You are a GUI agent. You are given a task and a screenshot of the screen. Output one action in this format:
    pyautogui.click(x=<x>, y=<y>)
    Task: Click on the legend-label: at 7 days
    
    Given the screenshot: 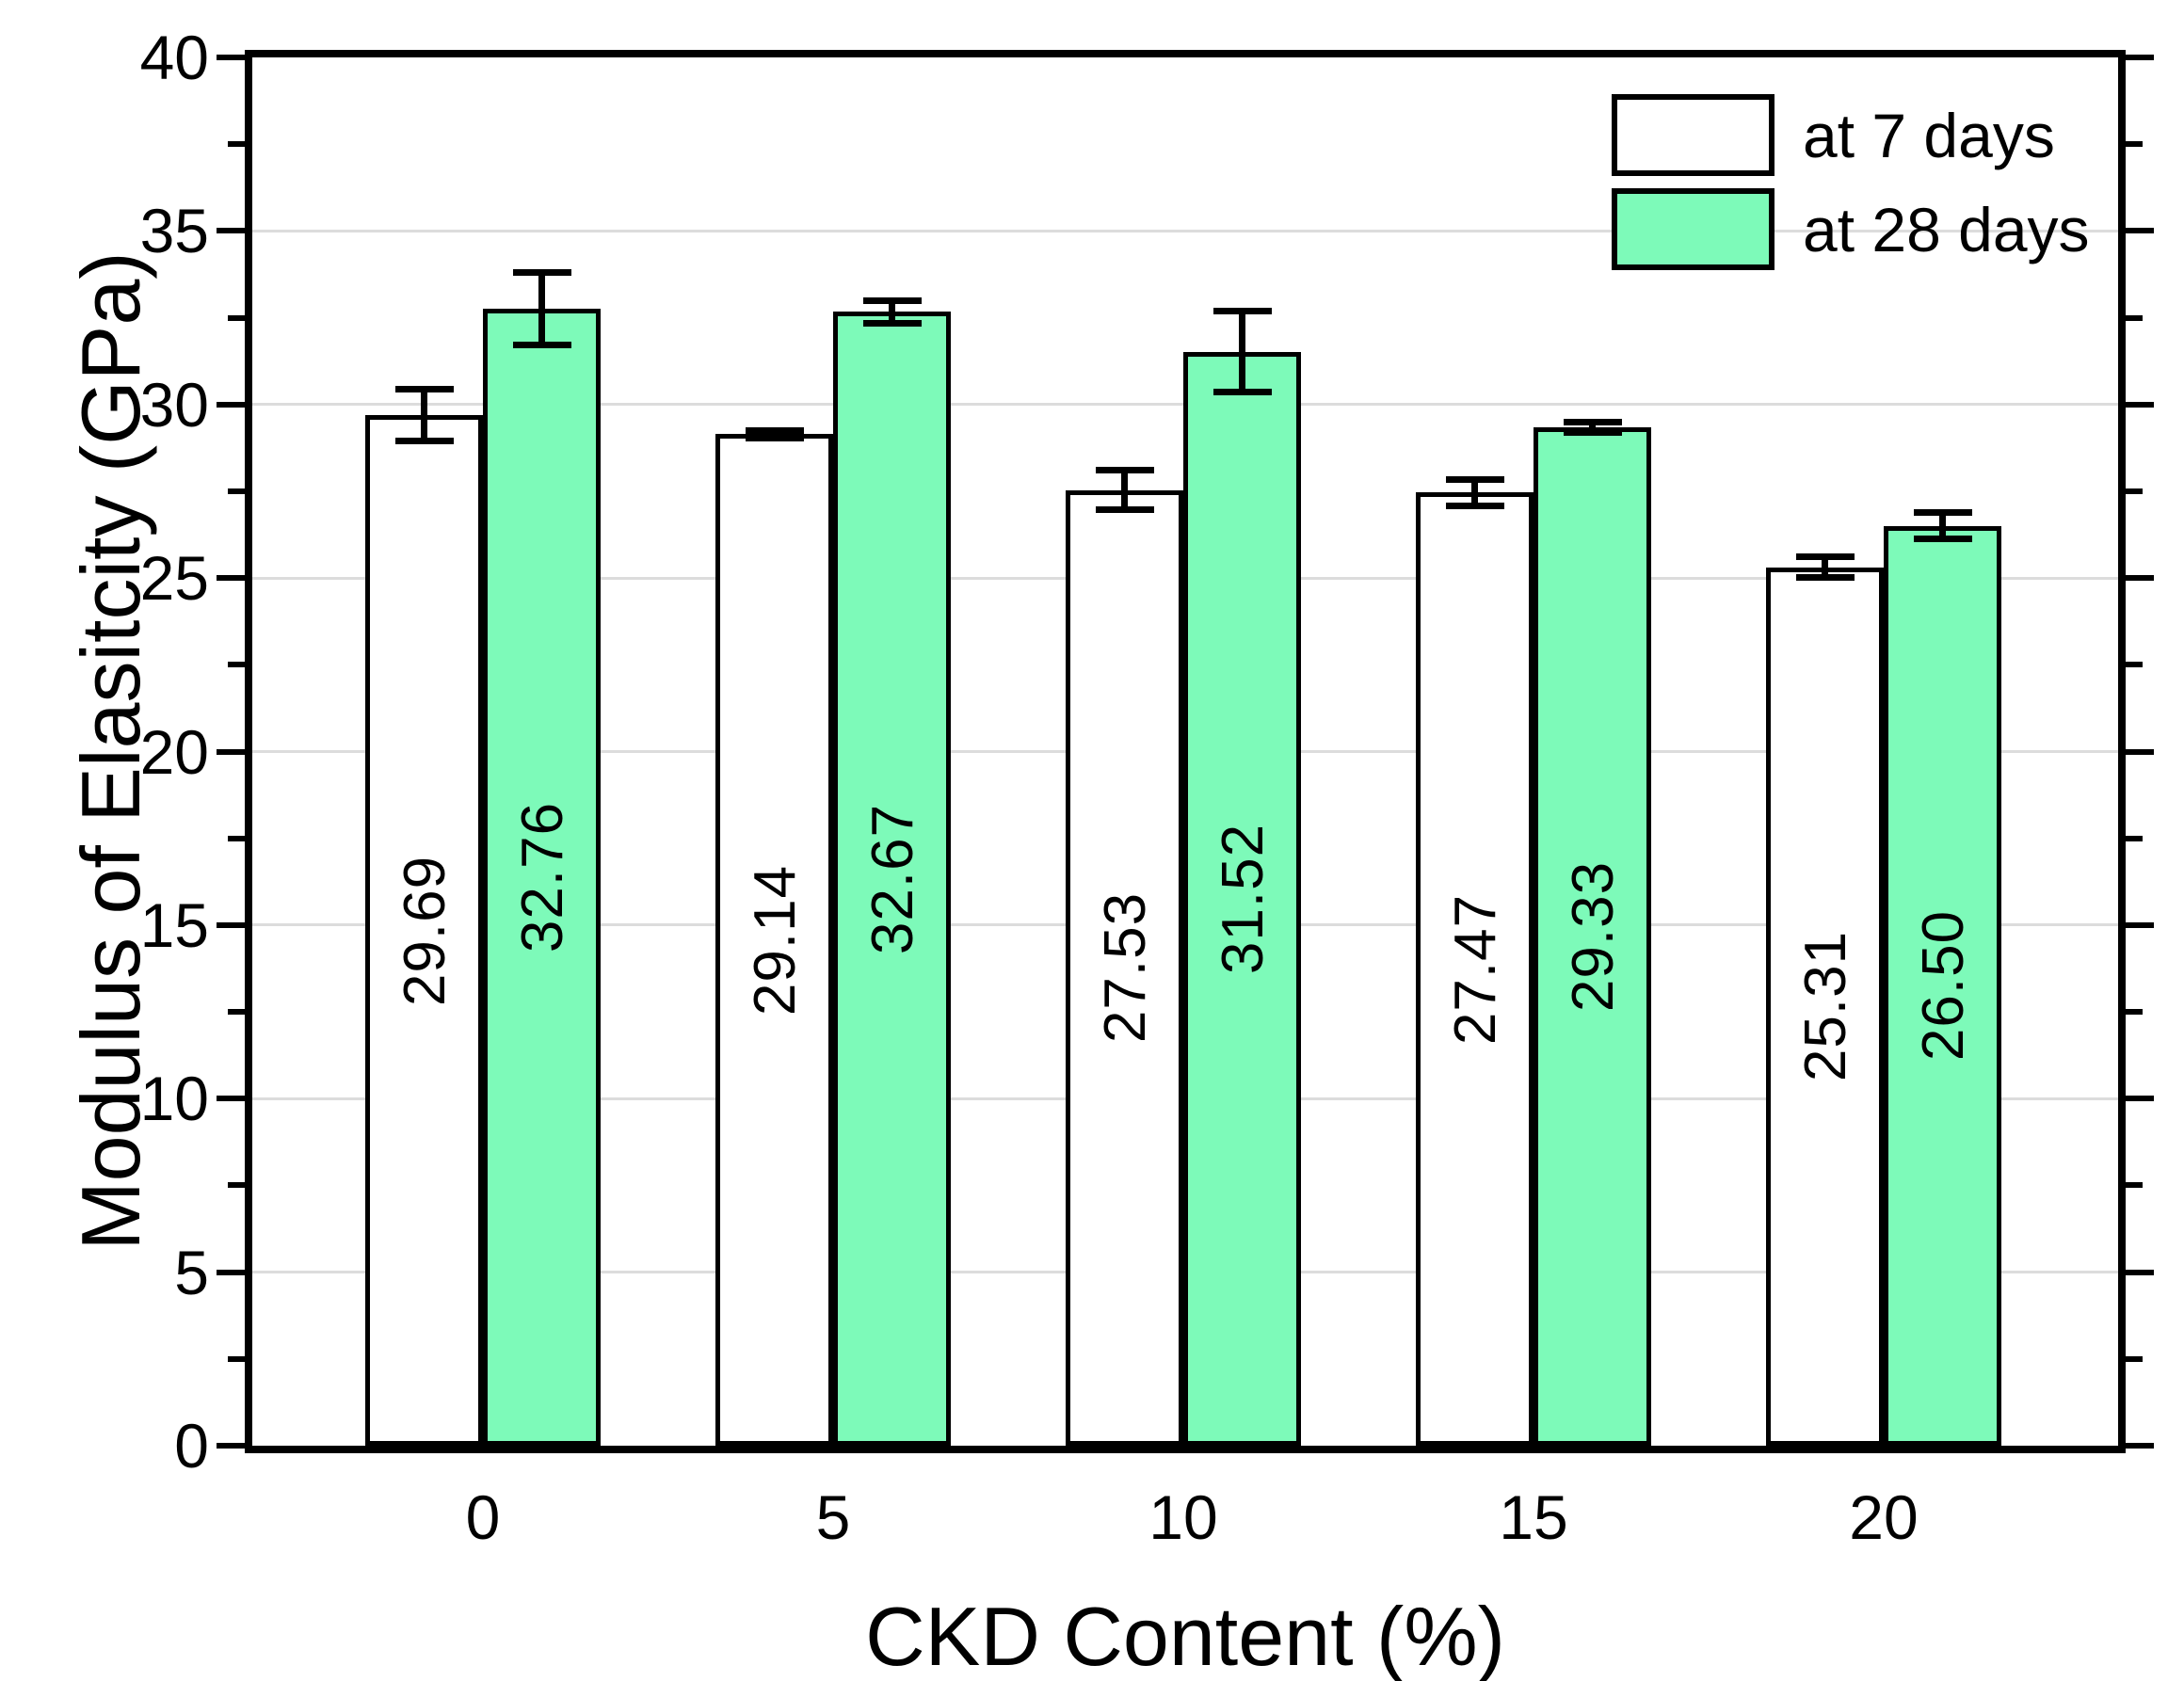 What is the action you would take?
    pyautogui.click(x=1929, y=135)
    